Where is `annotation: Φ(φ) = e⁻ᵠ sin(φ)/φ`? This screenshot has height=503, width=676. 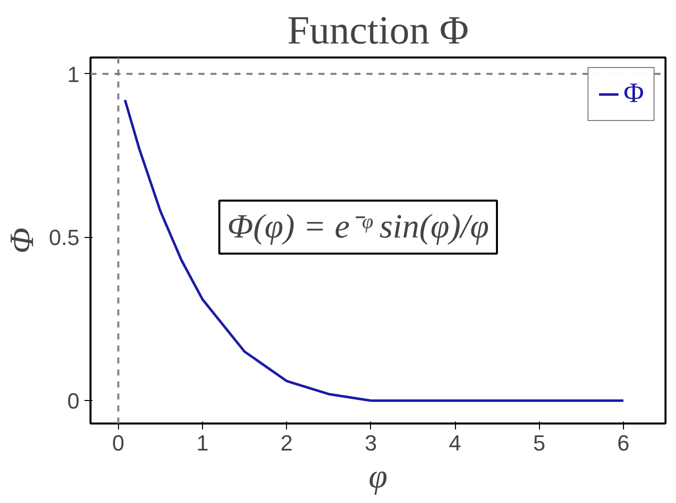 annotation: Φ(φ) = e⁻ᵠ sin(φ)/φ is located at coordinates (358, 227).